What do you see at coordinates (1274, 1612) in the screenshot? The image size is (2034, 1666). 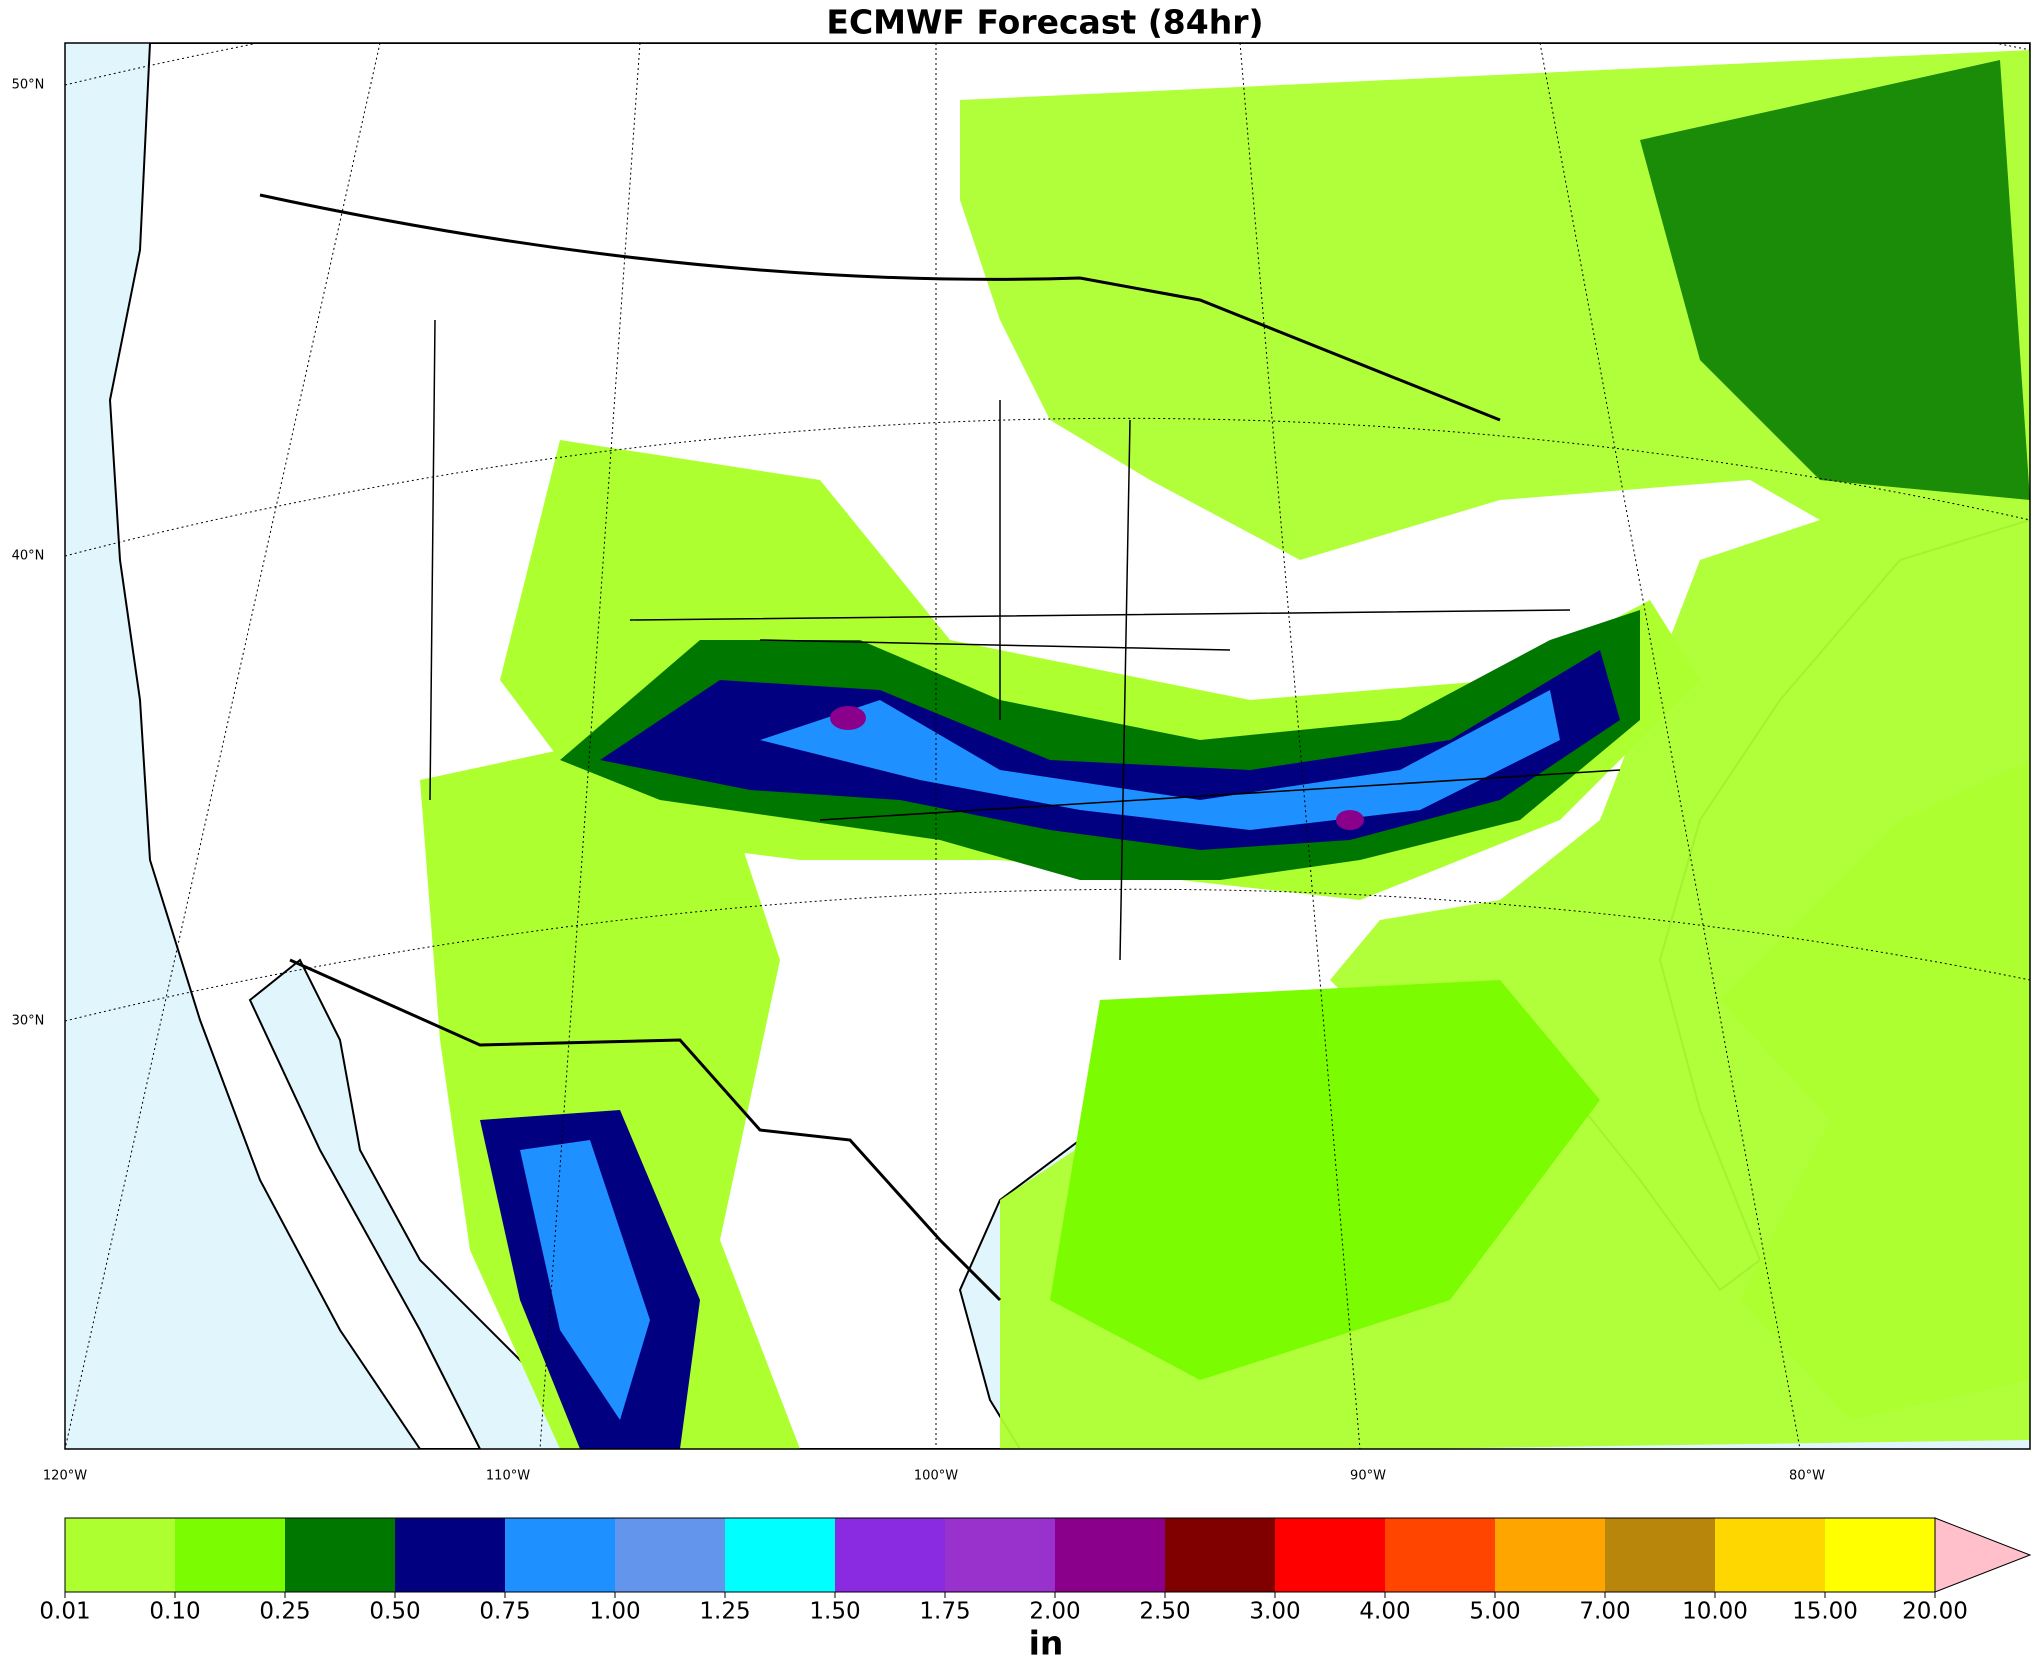 I see `colorbar-label: 3.00` at bounding box center [1274, 1612].